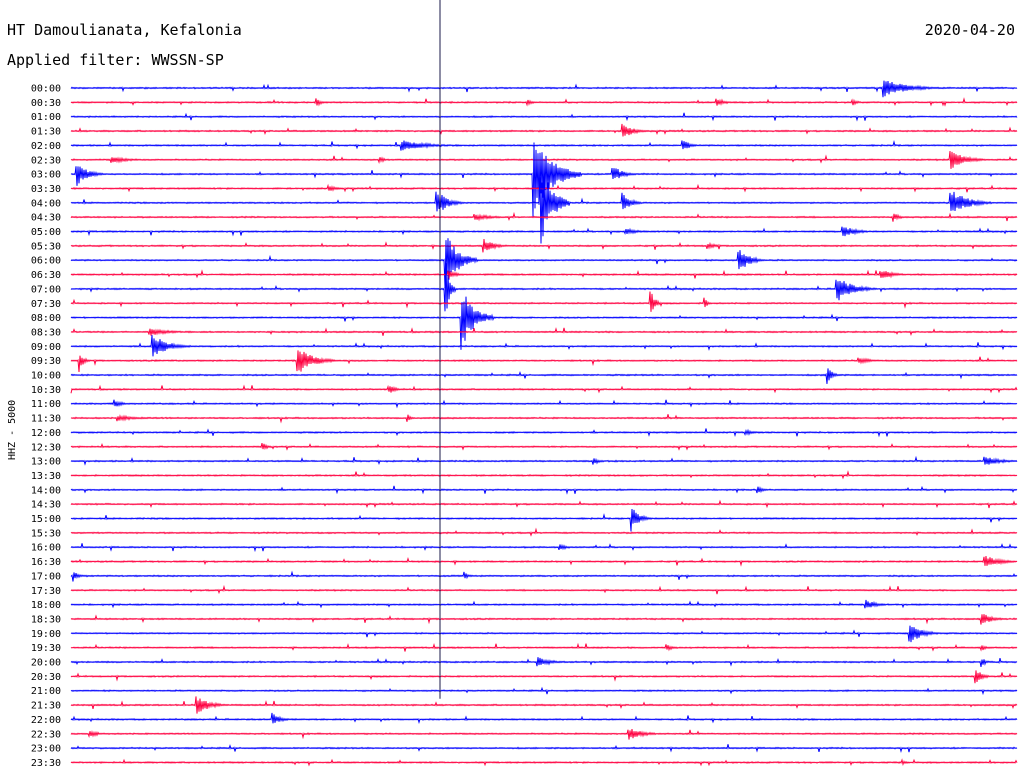  What do you see at coordinates (12, 430) in the screenshot?
I see `channel-label: HHZ - 5000` at bounding box center [12, 430].